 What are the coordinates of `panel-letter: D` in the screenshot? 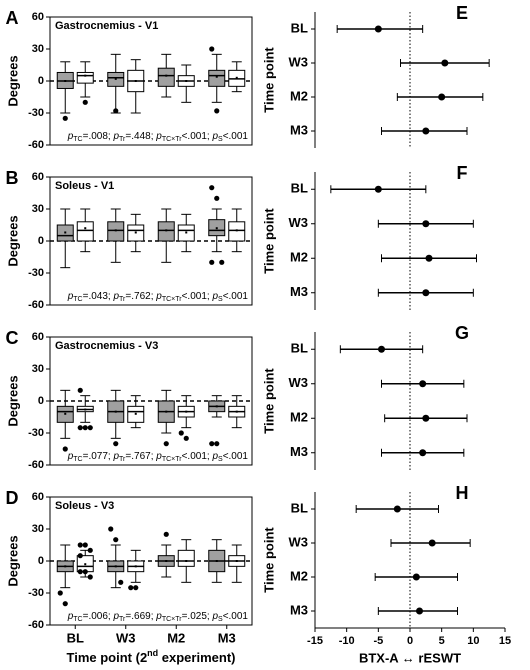 It's located at (12, 498).